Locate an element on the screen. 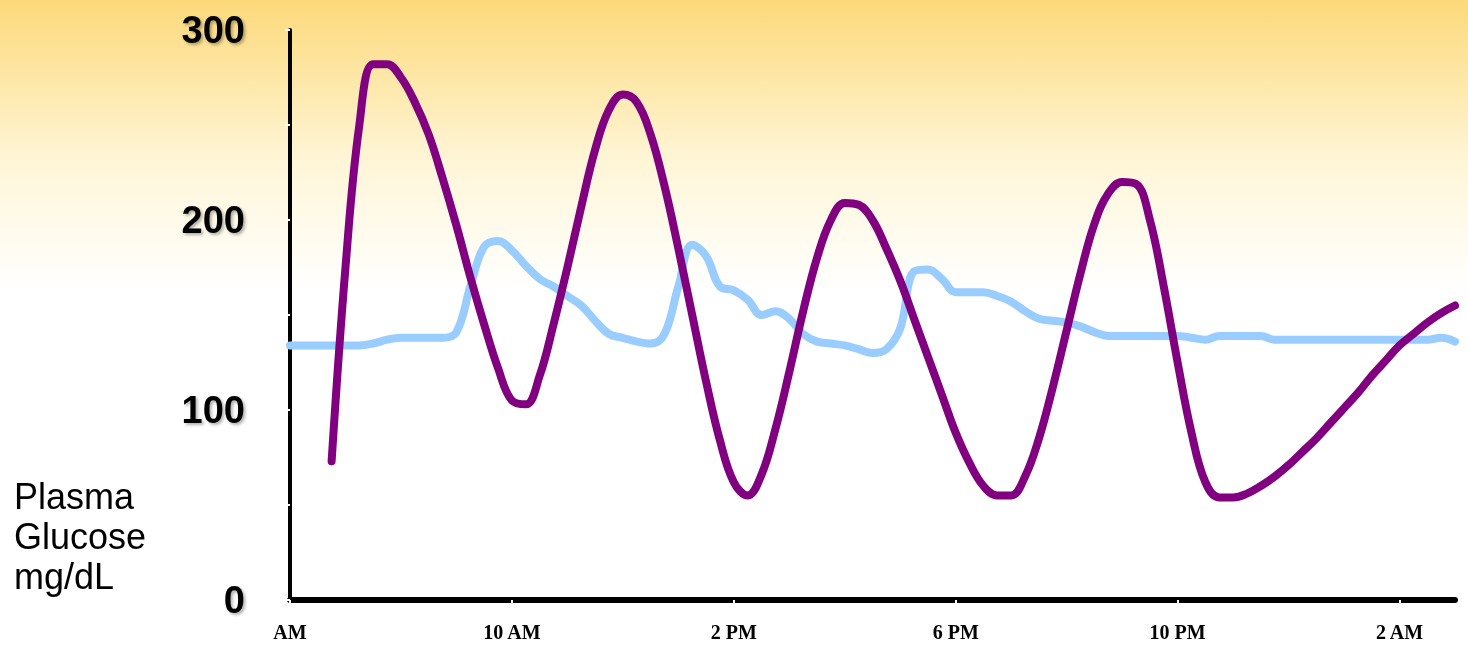 The image size is (1468, 648). x-tick-label: 10 PM is located at coordinates (1177, 632).